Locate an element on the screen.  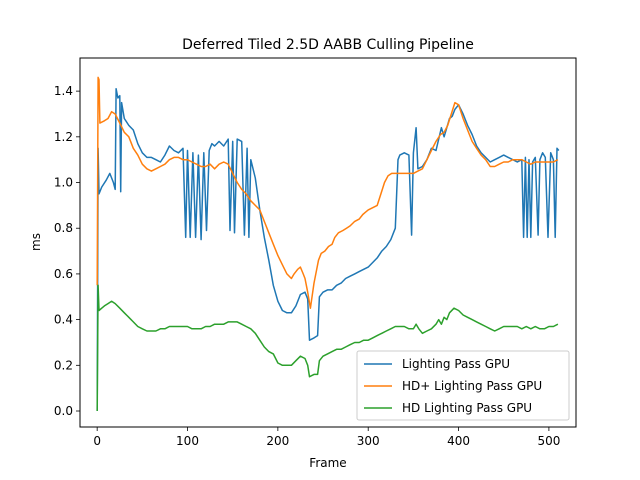
legend-label-1: HD+ Lighting Pass GPU is located at coordinates (472, 386).